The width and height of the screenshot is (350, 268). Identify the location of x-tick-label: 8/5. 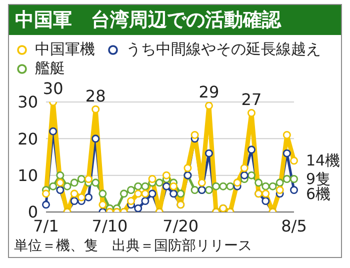
(294, 226).